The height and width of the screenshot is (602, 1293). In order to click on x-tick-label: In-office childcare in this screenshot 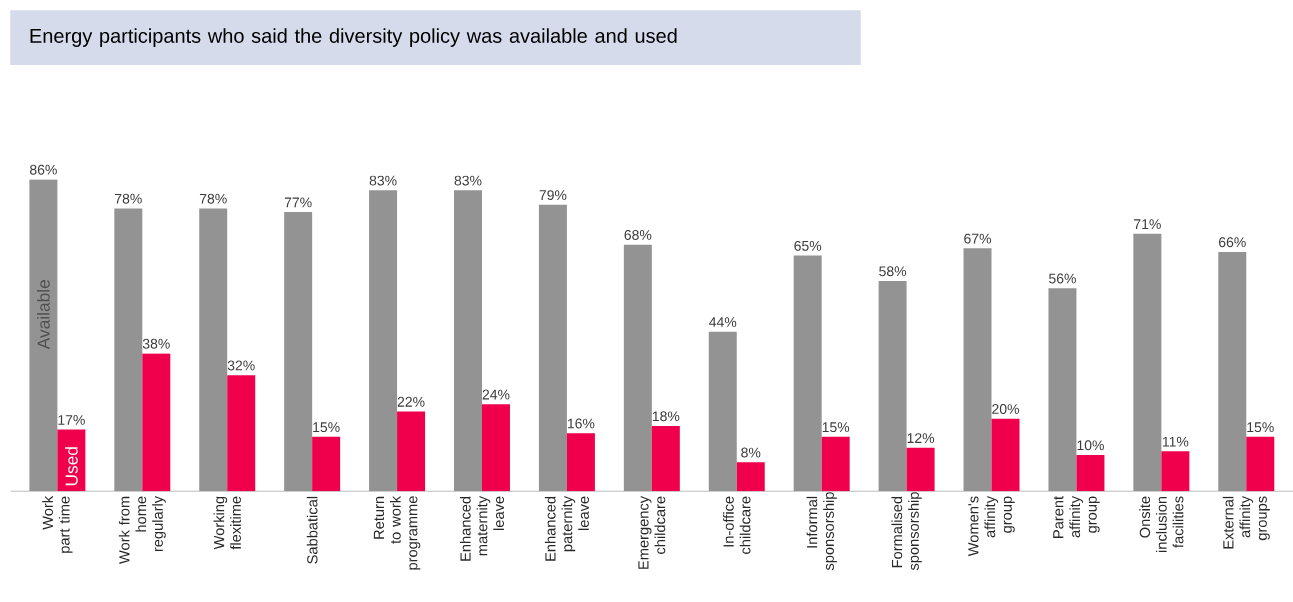, I will do `click(737, 525)`.